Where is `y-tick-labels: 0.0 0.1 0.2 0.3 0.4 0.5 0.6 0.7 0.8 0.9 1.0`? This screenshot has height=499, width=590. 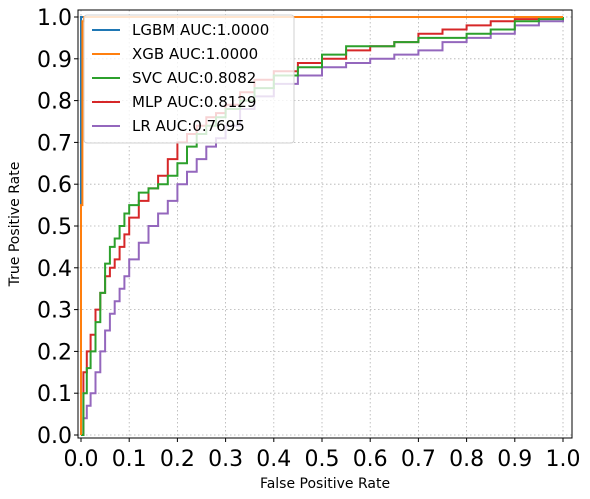 y-tick-labels: 0.0 0.1 0.2 0.3 0.4 0.5 0.6 0.7 0.8 0.9 1.0 is located at coordinates (57, 227).